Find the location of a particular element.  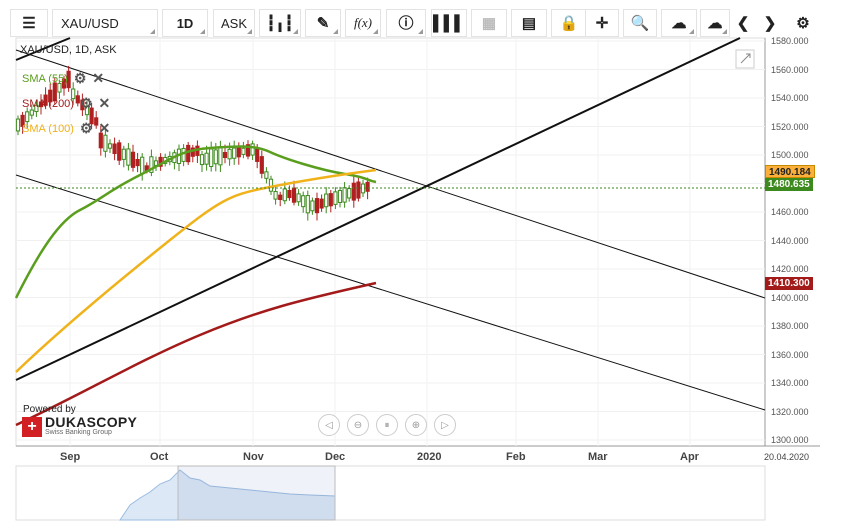

scroll-left-button: ❮ is located at coordinates (743, 23).